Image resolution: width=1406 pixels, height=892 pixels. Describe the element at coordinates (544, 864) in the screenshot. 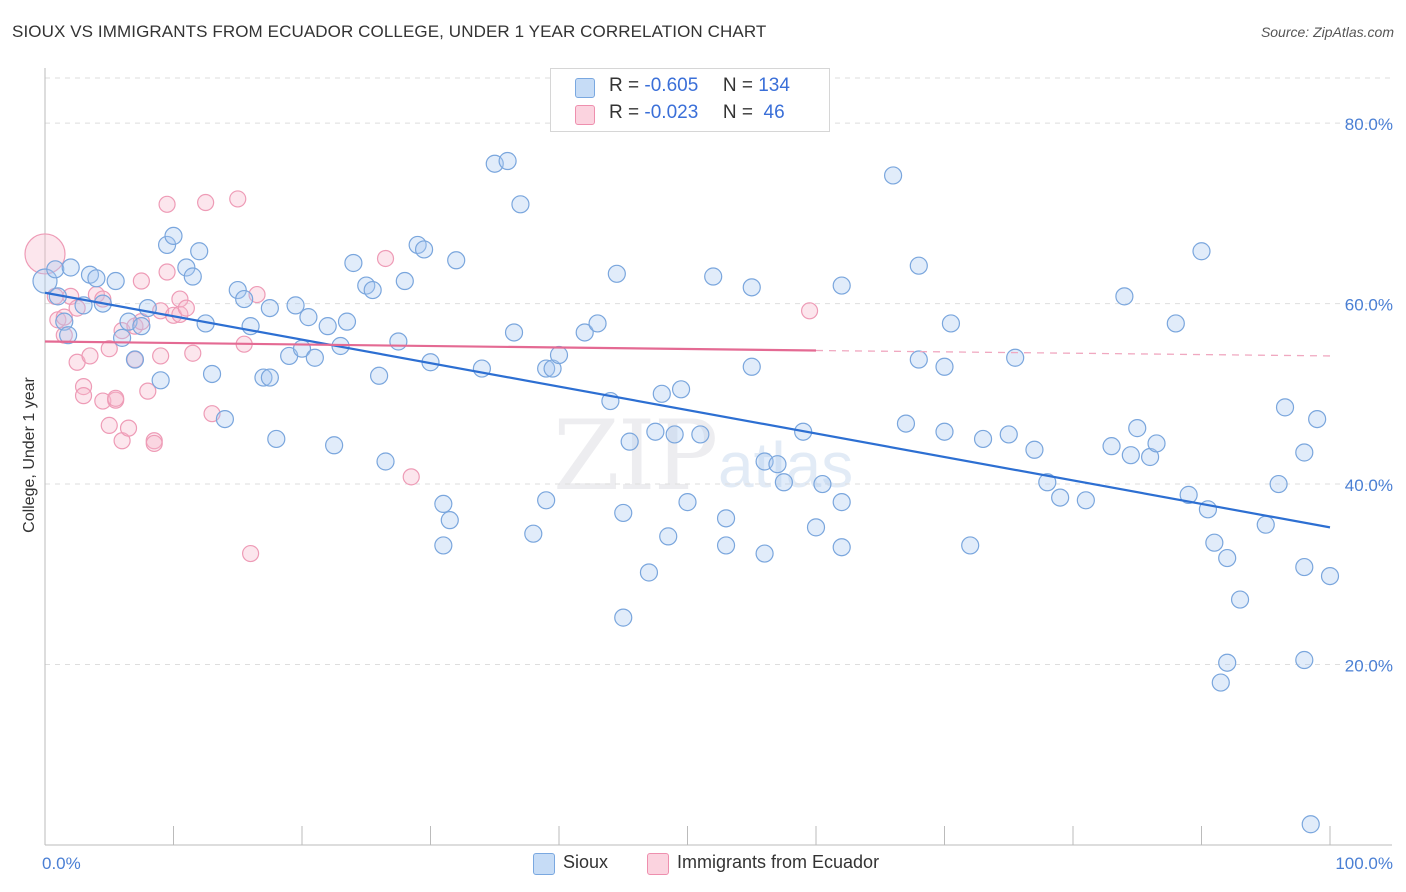

I see `sioux-legend-swatch` at that location.